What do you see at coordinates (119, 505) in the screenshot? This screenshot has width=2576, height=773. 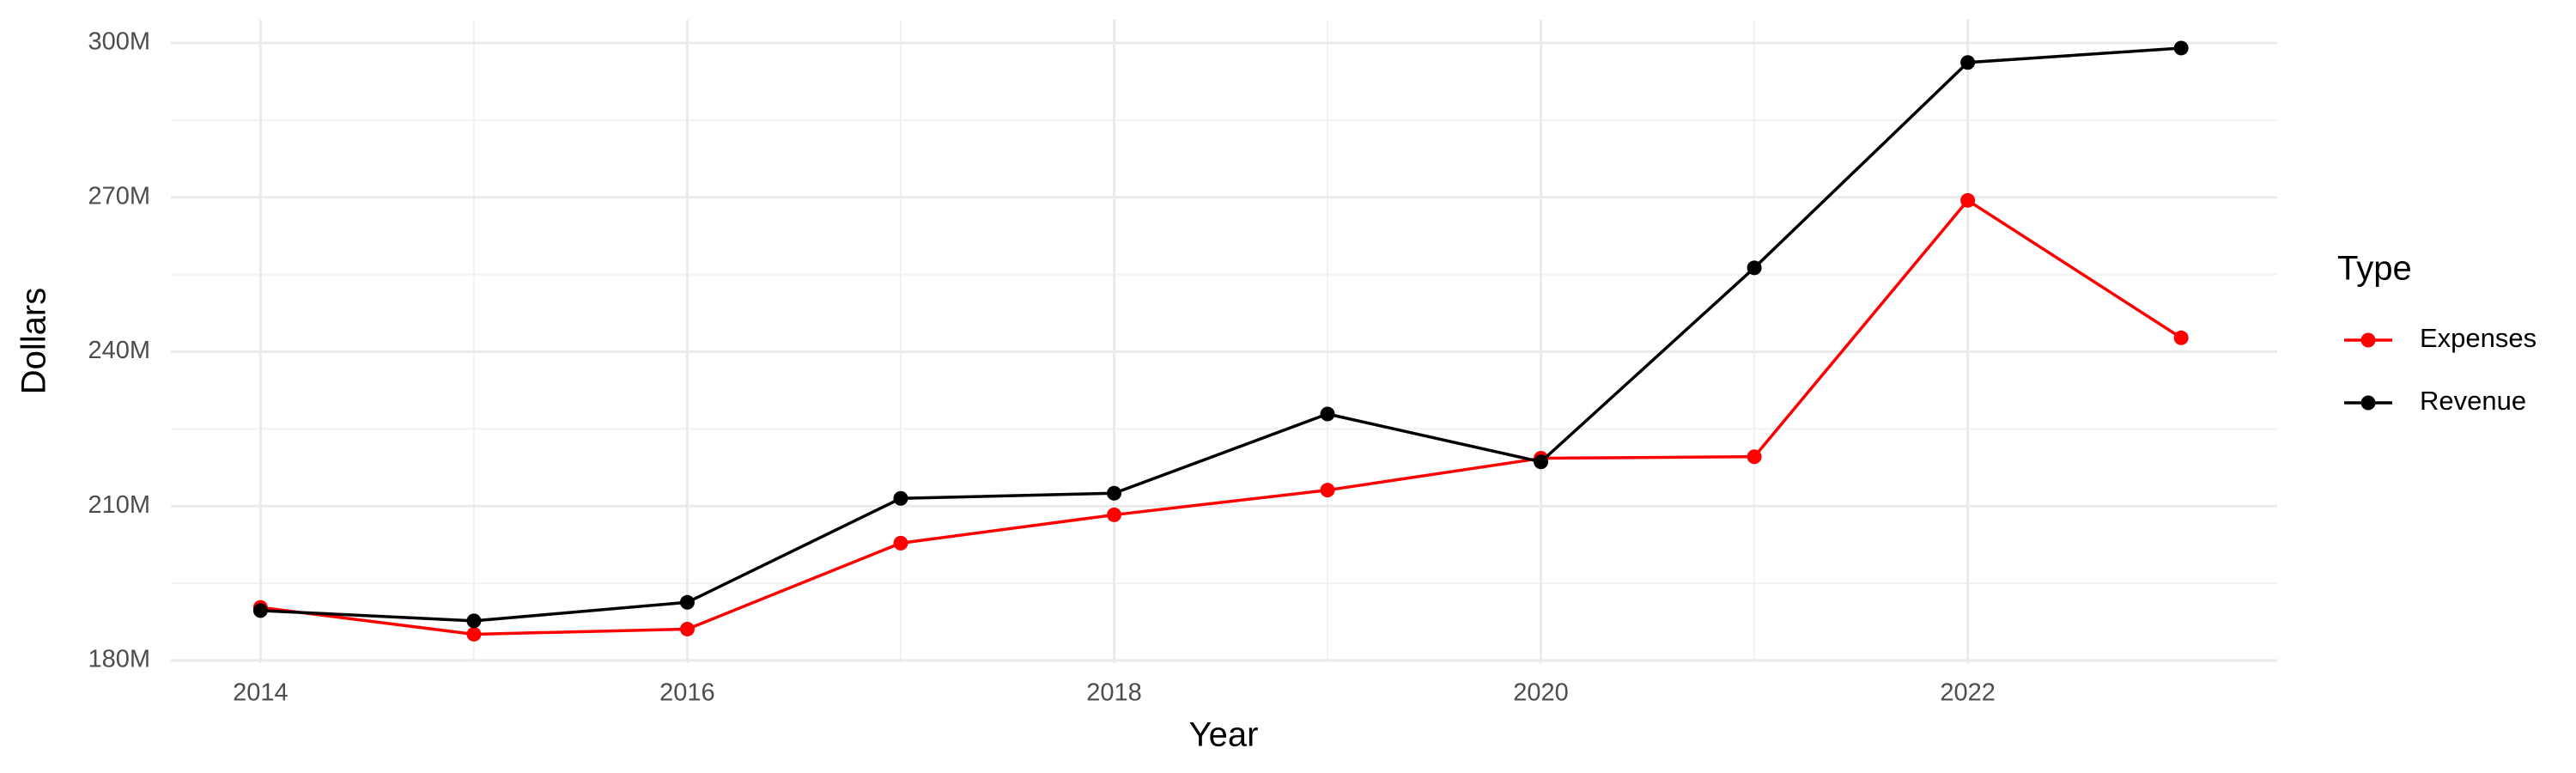 I see `y-tick-label: 210M` at bounding box center [119, 505].